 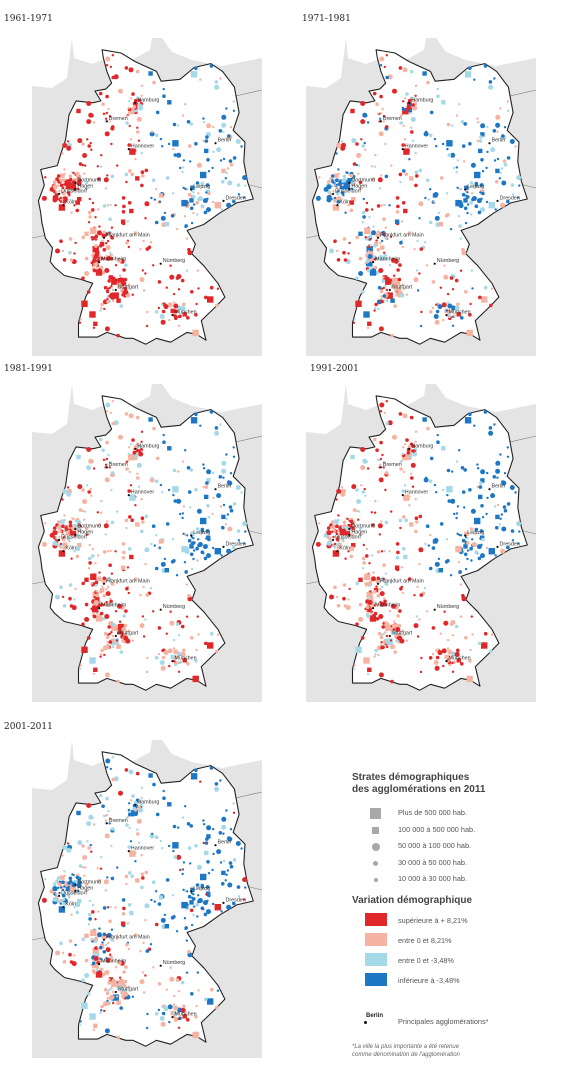 What do you see at coordinates (326, 63) in the screenshot?
I see `west-sea` at bounding box center [326, 63].